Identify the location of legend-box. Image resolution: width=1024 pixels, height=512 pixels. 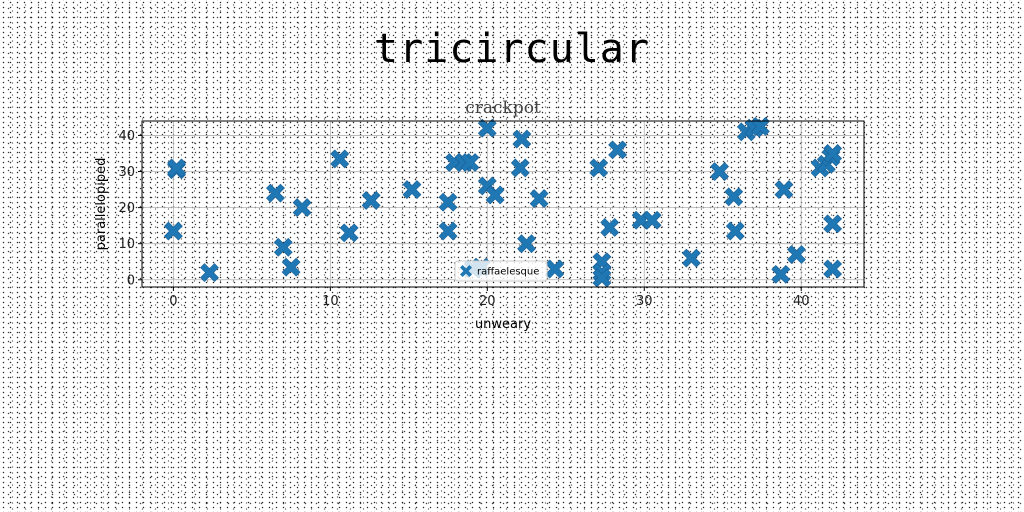
(501, 271).